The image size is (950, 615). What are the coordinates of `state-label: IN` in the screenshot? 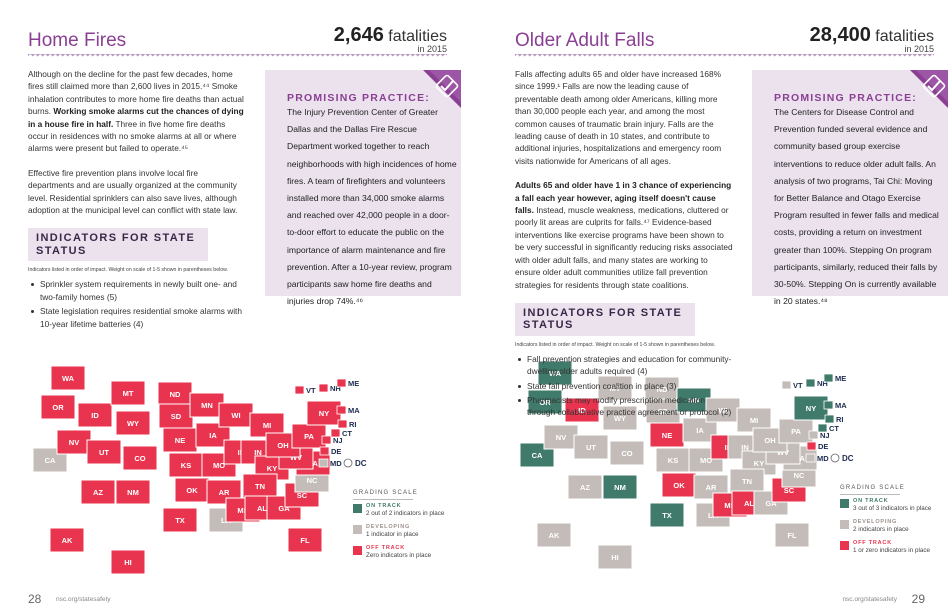 It's located at (258, 452).